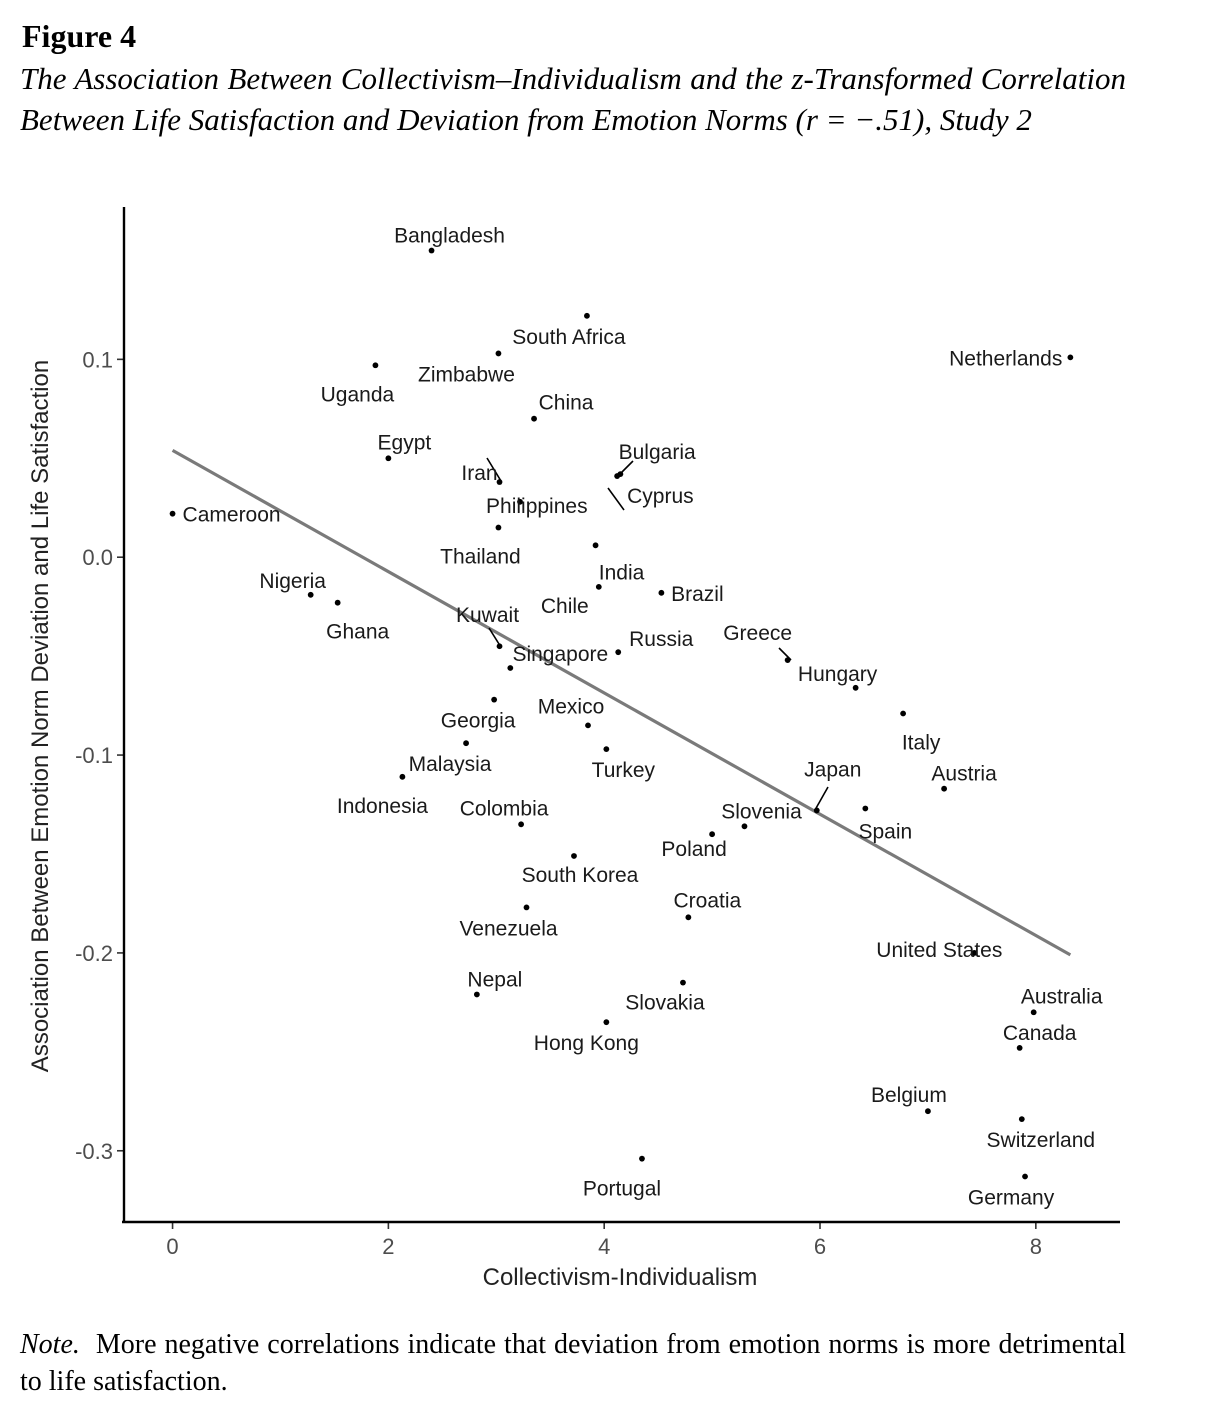  I want to click on point-nigeria, so click(310, 594).